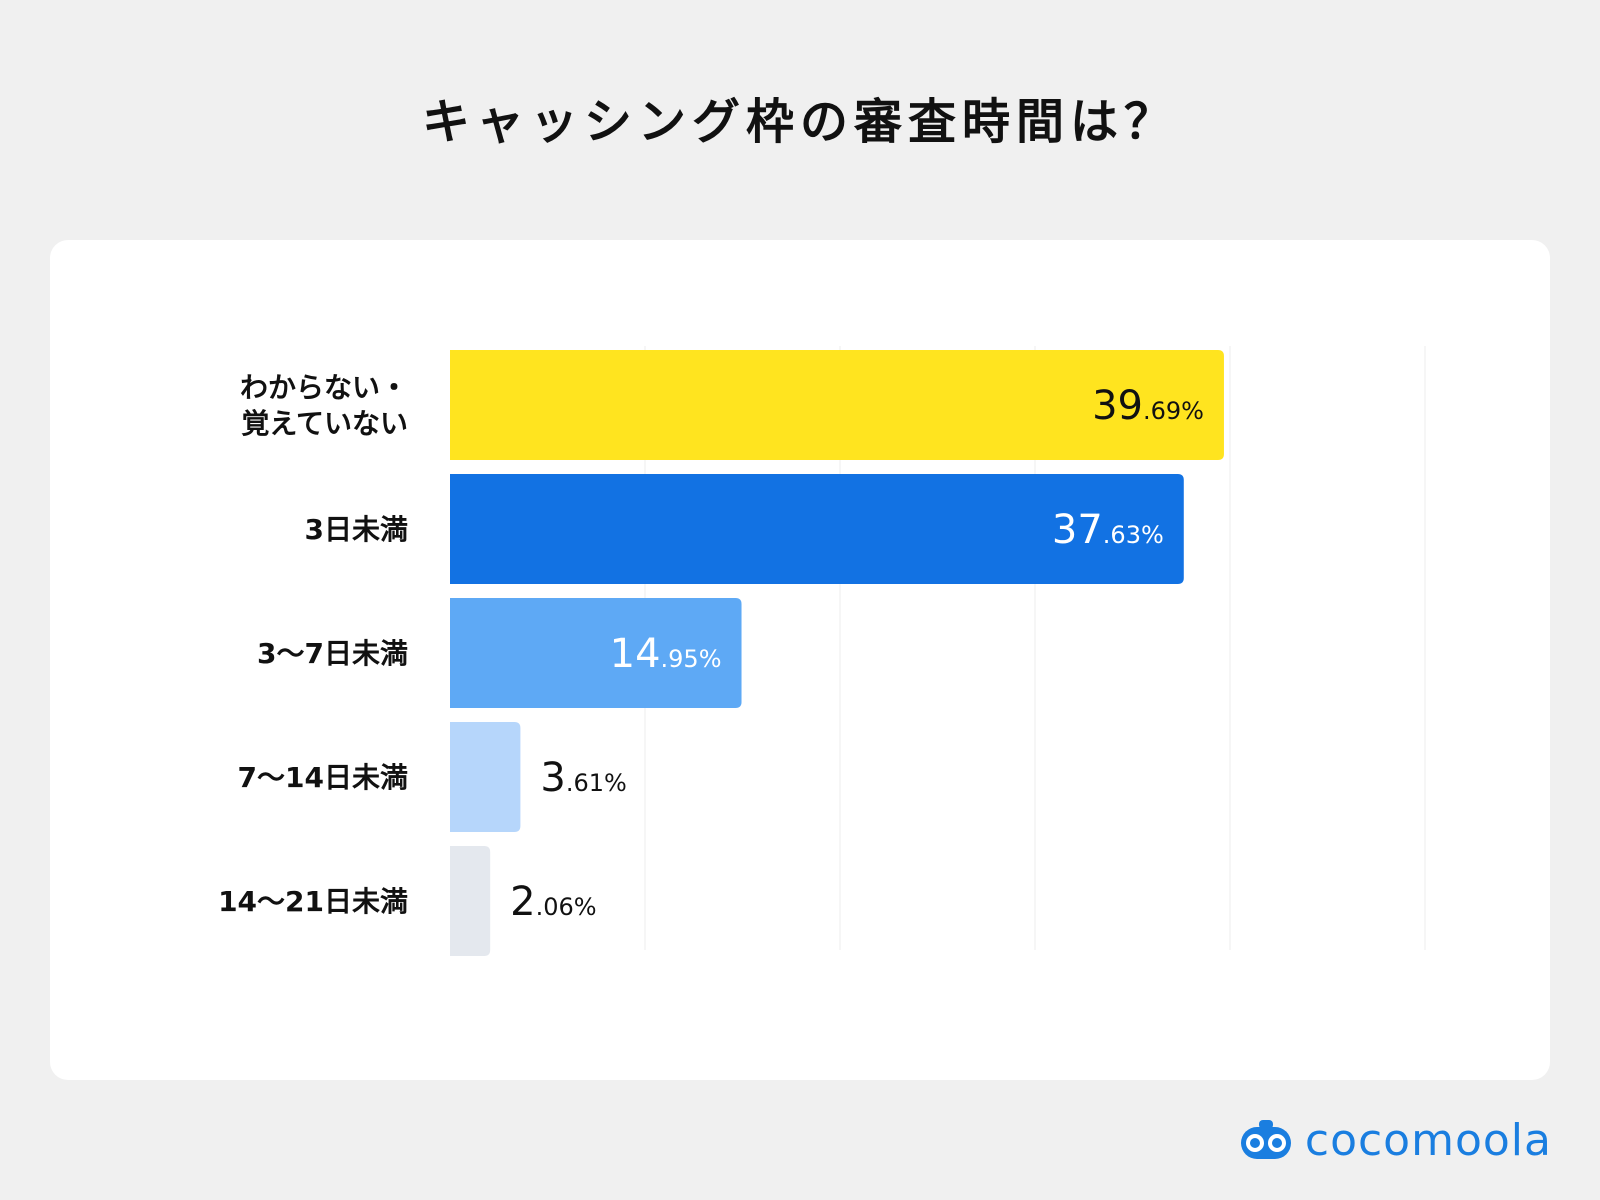 This screenshot has width=1600, height=1200. I want to click on brand-name: cocomoola, so click(1428, 1140).